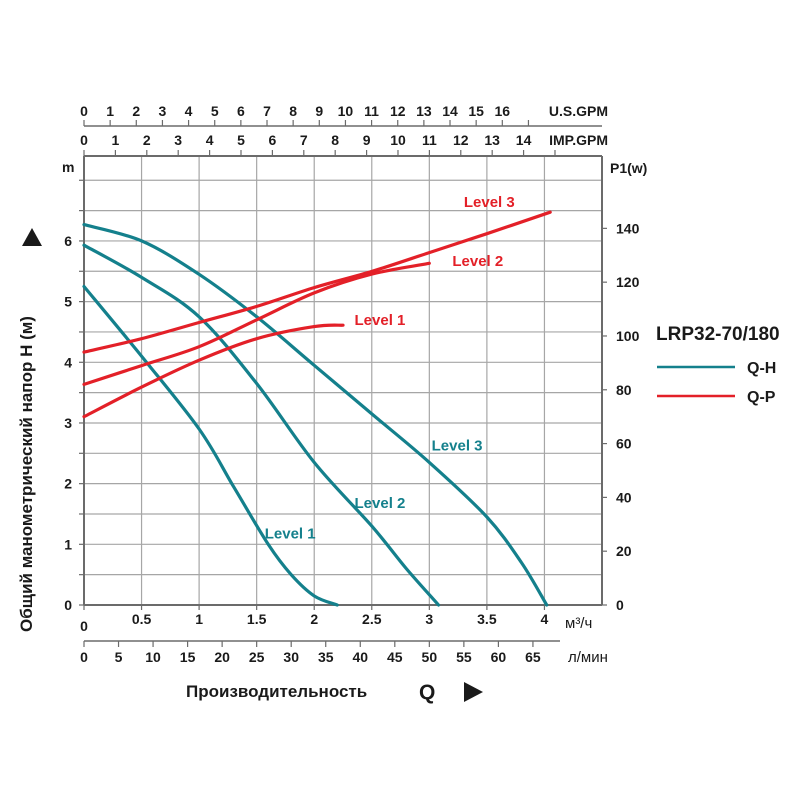 This screenshot has height=800, width=800. What do you see at coordinates (473, 692) in the screenshot?
I see `x-axis-arrow-icon` at bounding box center [473, 692].